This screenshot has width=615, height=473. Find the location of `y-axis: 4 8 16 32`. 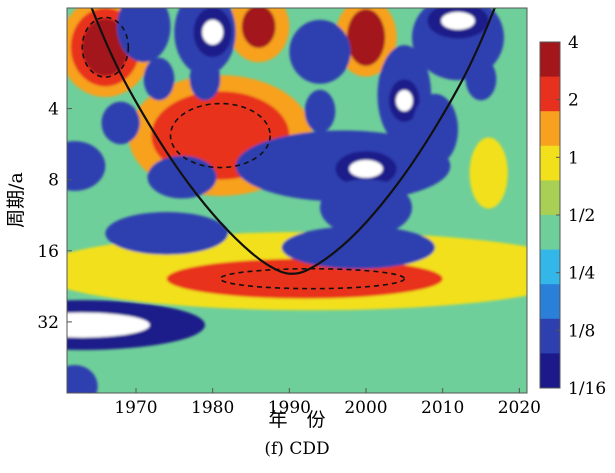

y-axis: 4 8 16 32 is located at coordinates (54, 216).